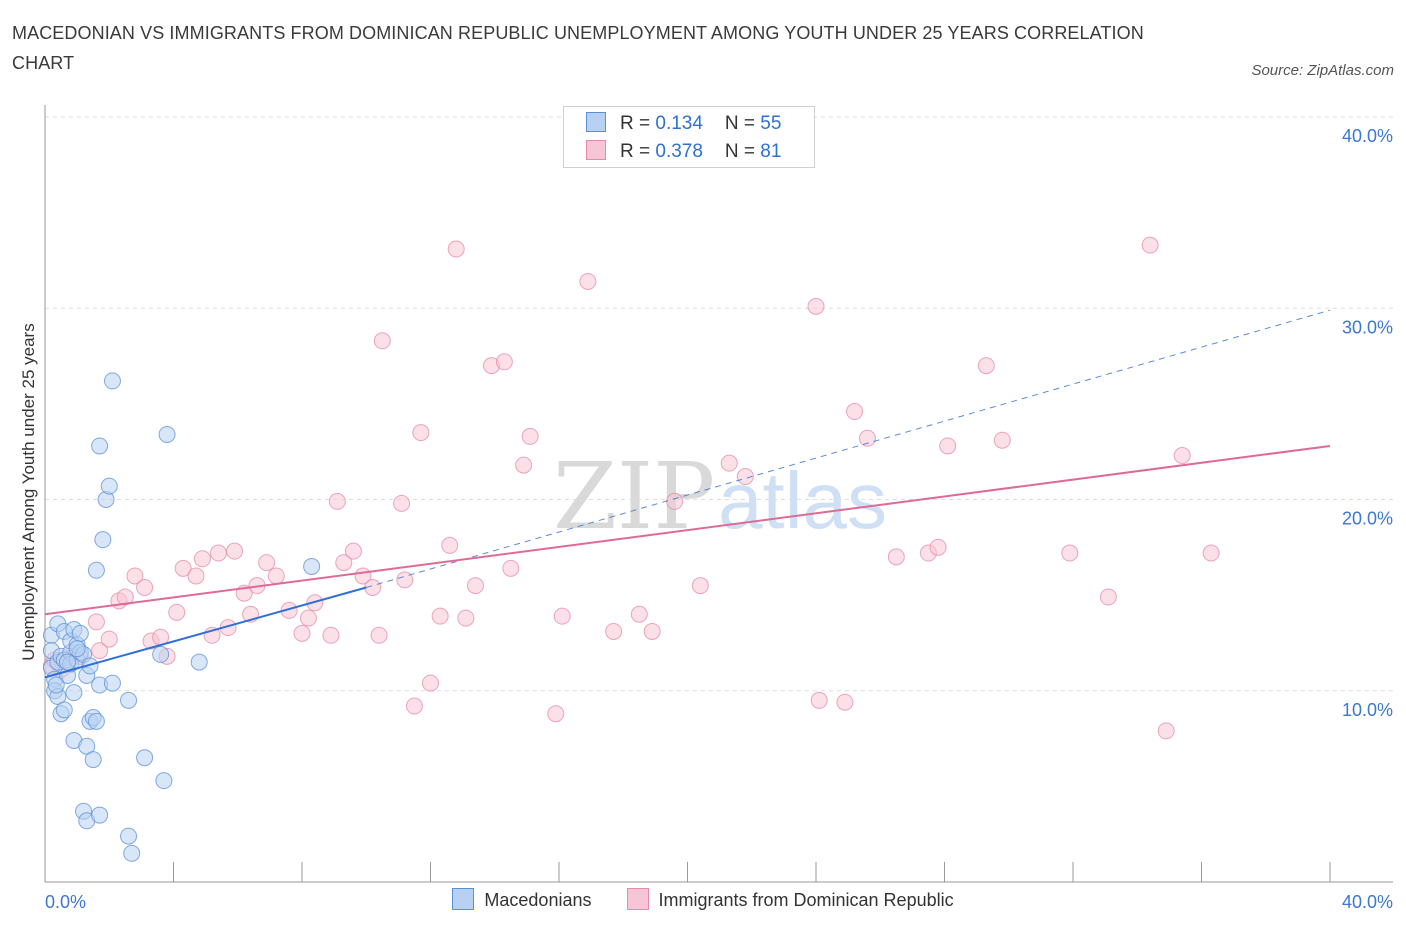  What do you see at coordinates (771, 123) in the screenshot?
I see `n-value: 55` at bounding box center [771, 123].